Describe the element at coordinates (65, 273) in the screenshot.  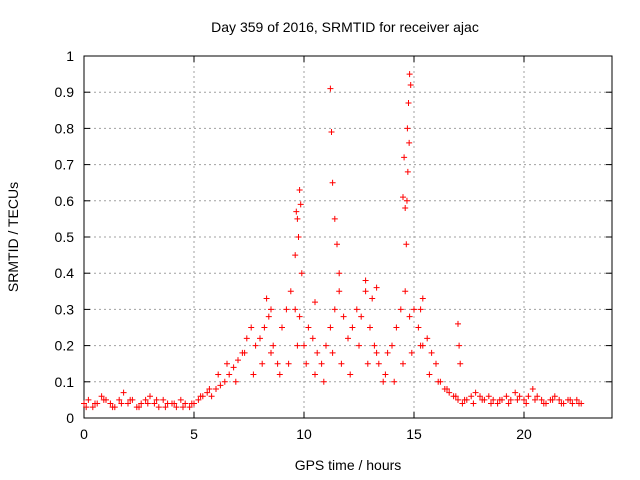
I see `y-tick-label: 0.4` at that location.